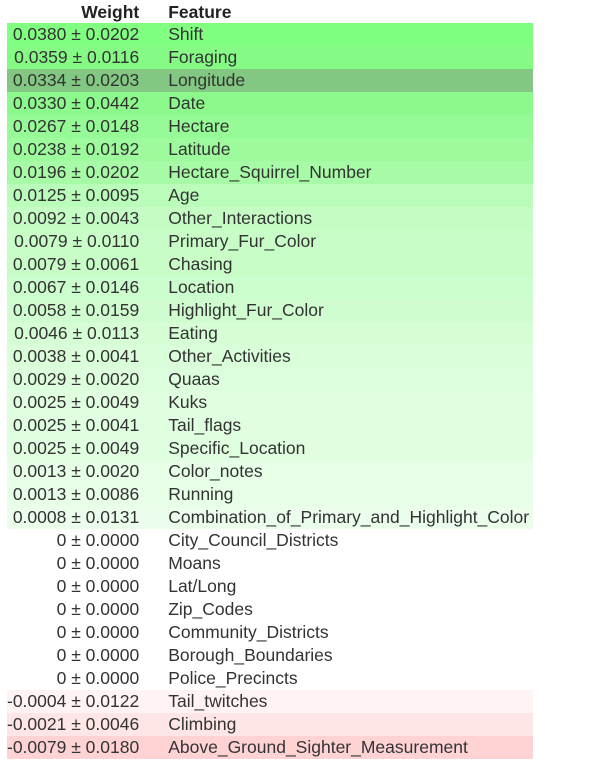 The image size is (599, 770). I want to click on table-row: 0.0025 ± 0.0041 Tail_flags, so click(270, 425).